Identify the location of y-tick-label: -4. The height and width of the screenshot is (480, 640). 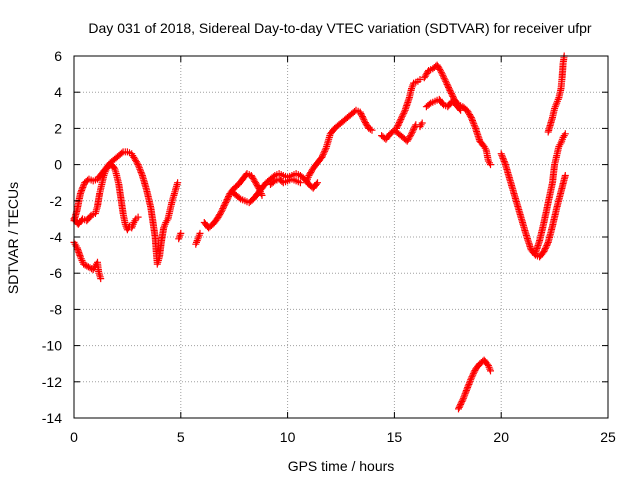
(56, 237).